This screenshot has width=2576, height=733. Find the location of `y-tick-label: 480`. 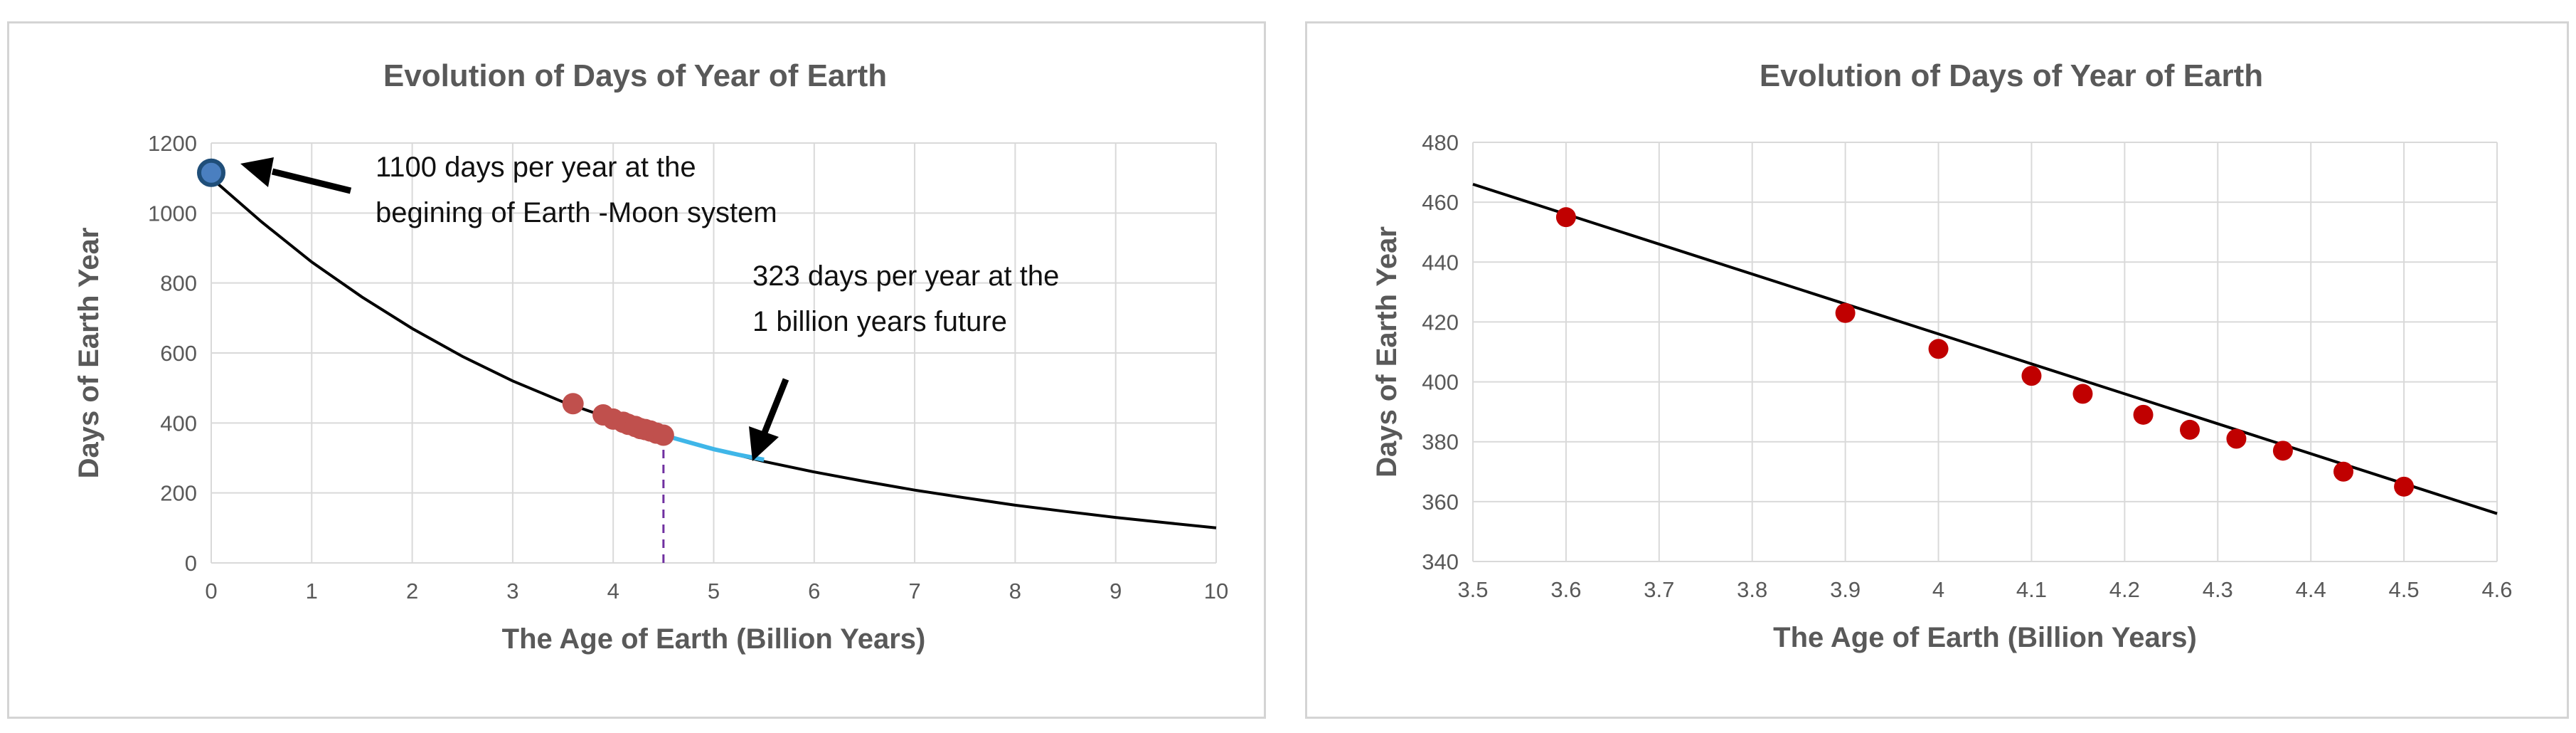

y-tick-label: 480 is located at coordinates (1440, 142).